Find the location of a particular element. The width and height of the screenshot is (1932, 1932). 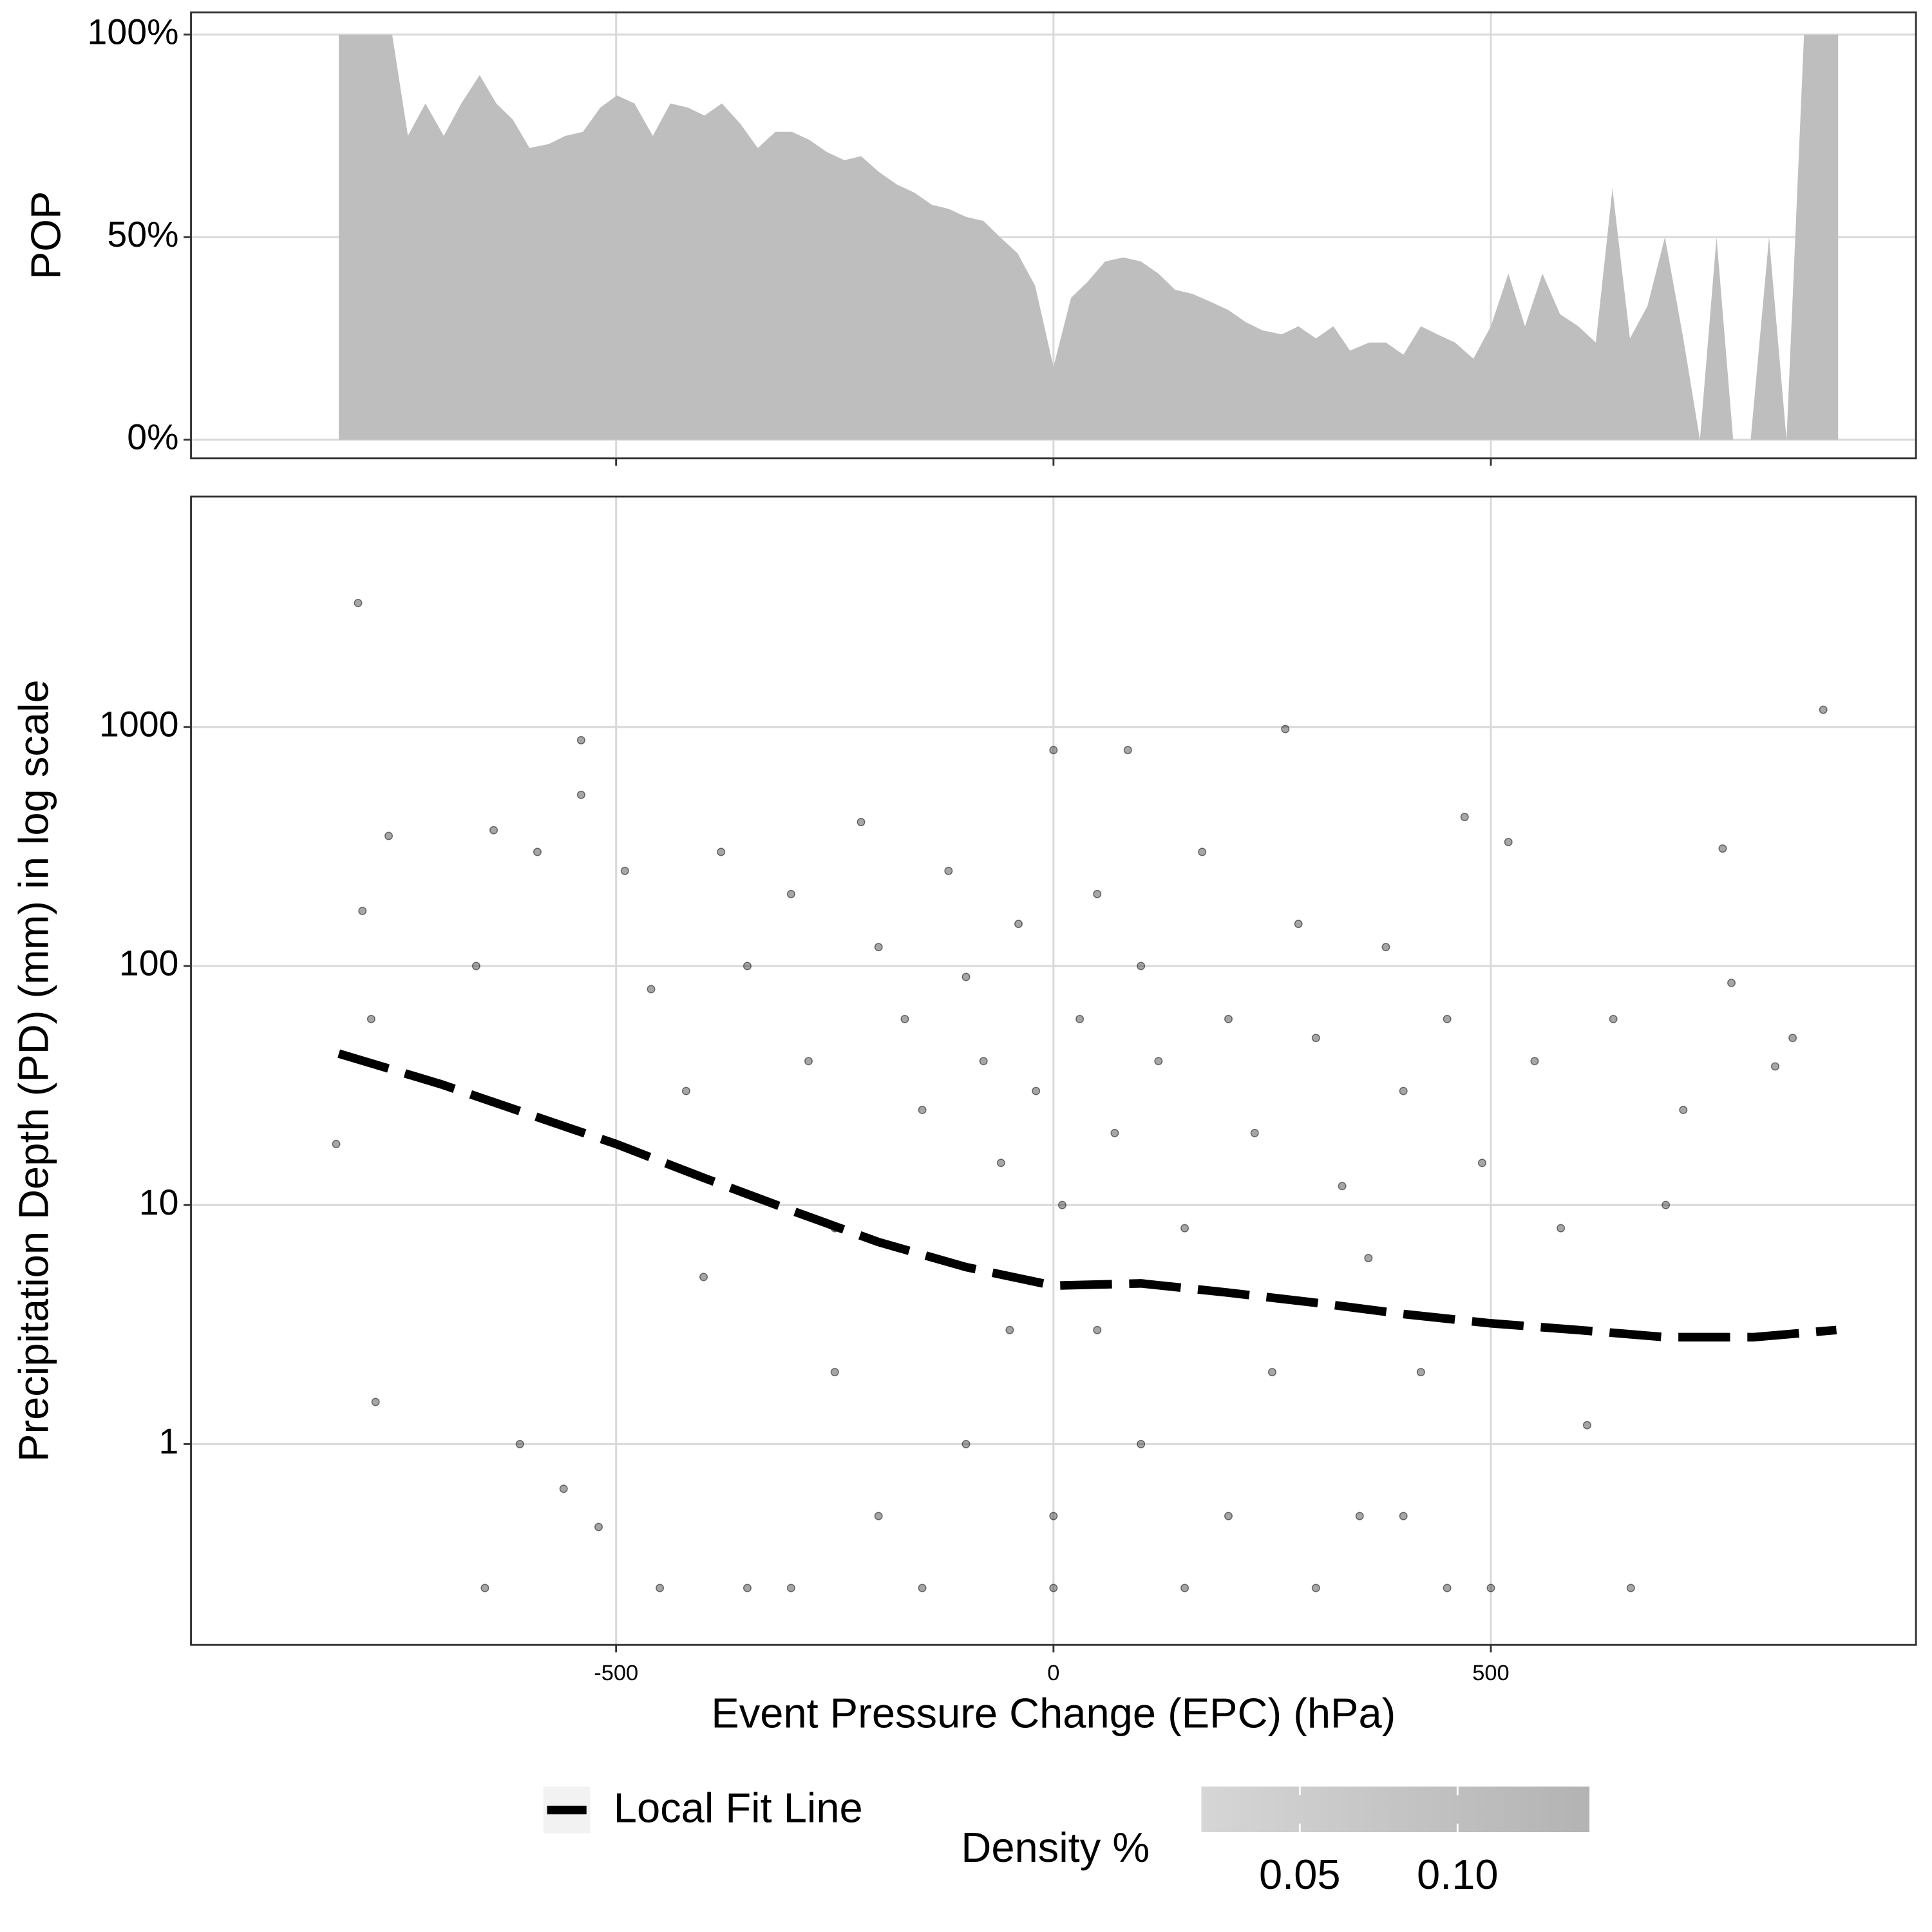

fit-line is located at coordinates (1087, 1195).